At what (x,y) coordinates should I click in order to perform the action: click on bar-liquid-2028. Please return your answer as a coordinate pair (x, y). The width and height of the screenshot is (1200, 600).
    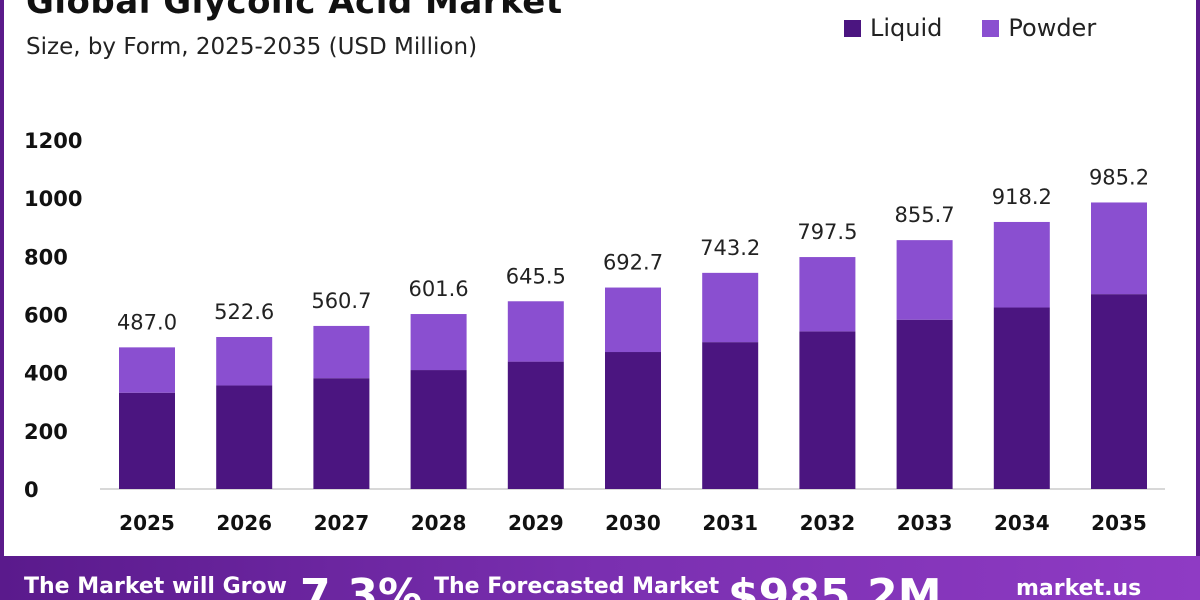
    Looking at the image, I should click on (438, 429).